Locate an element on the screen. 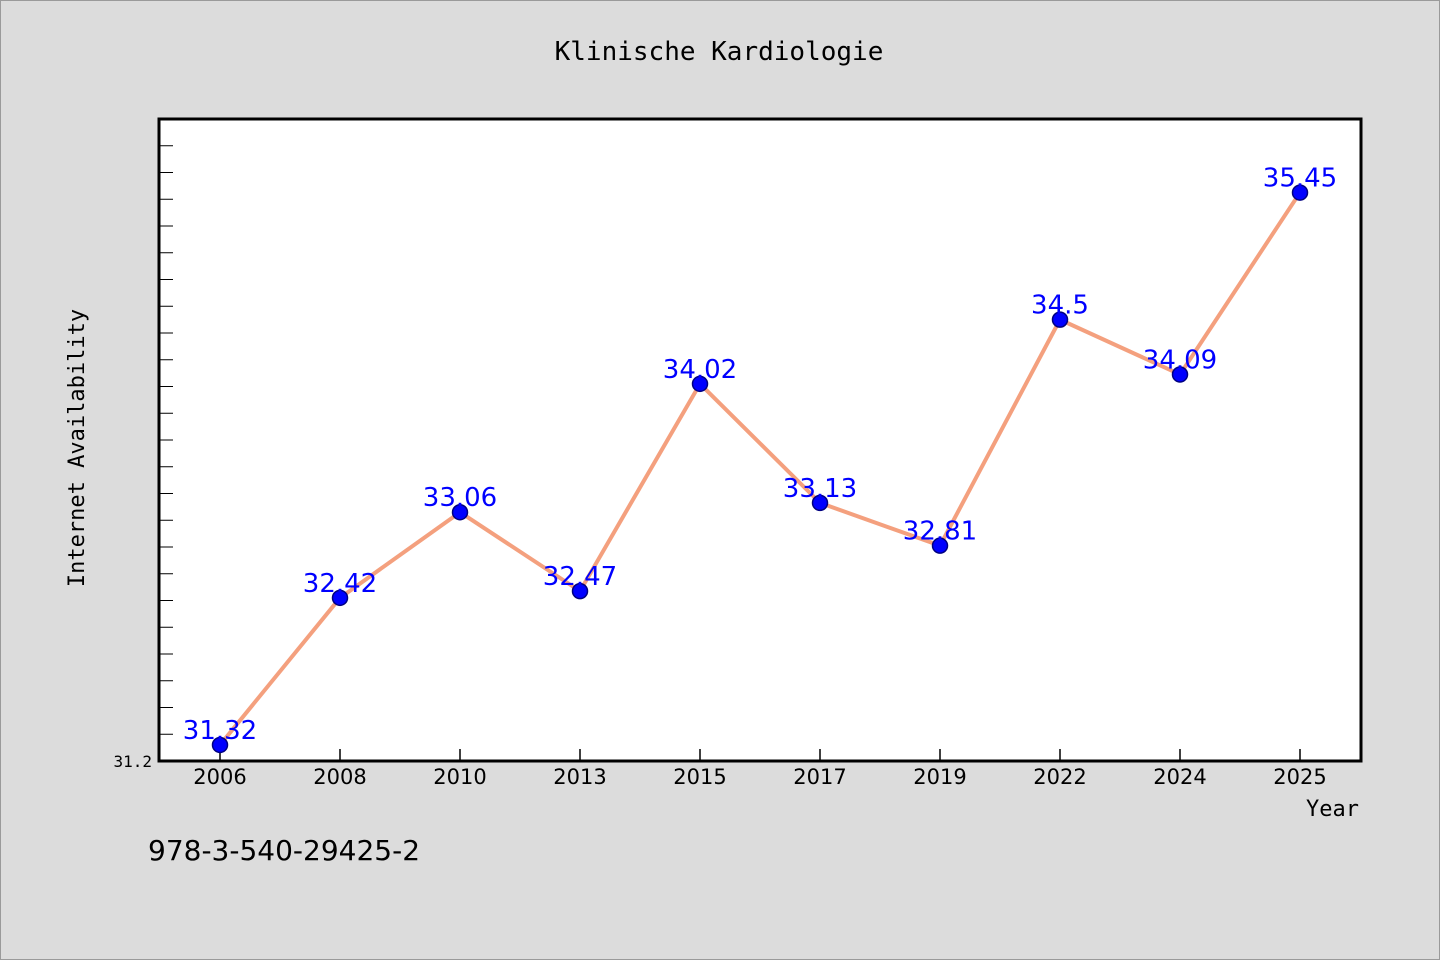  data-label: 34.5 is located at coordinates (1060, 306).